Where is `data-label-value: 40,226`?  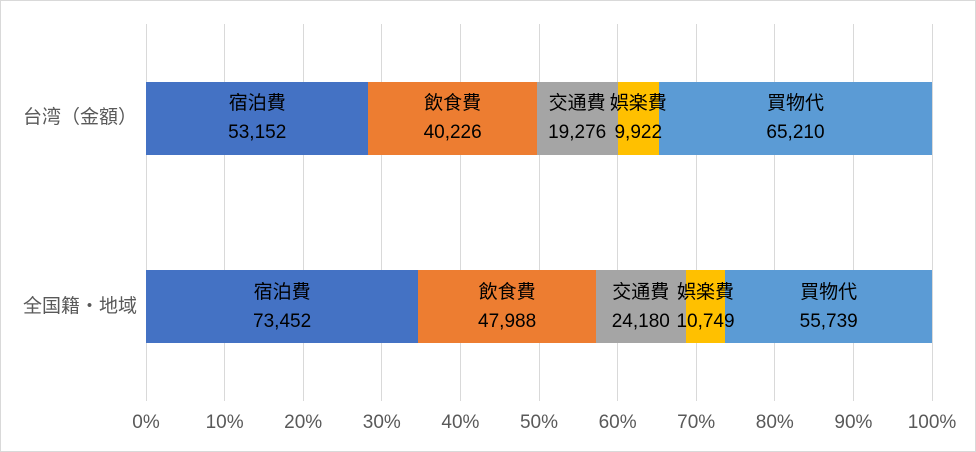
data-label-value: 40,226 is located at coordinates (452, 133).